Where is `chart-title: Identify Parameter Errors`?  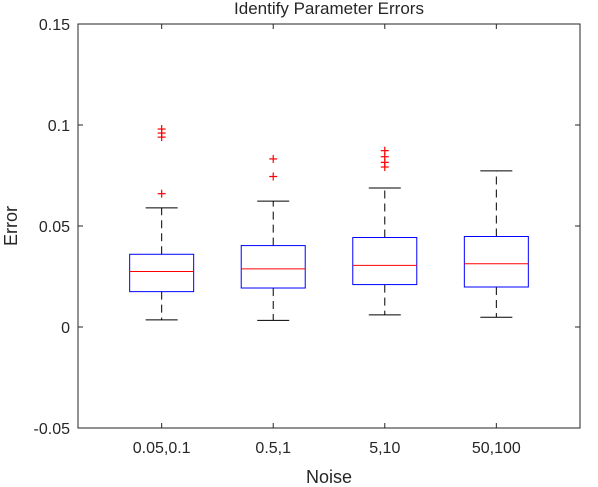 chart-title: Identify Parameter Errors is located at coordinates (329, 9).